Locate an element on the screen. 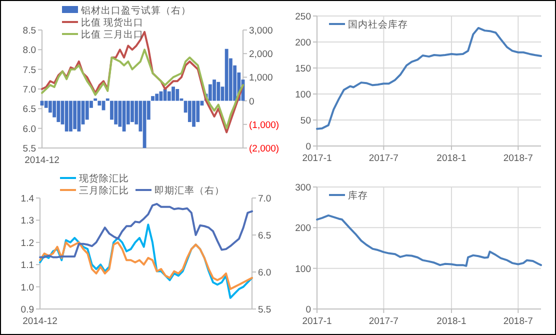 The width and height of the screenshot is (556, 335). y-tick-label: 300 is located at coordinates (303, 188).